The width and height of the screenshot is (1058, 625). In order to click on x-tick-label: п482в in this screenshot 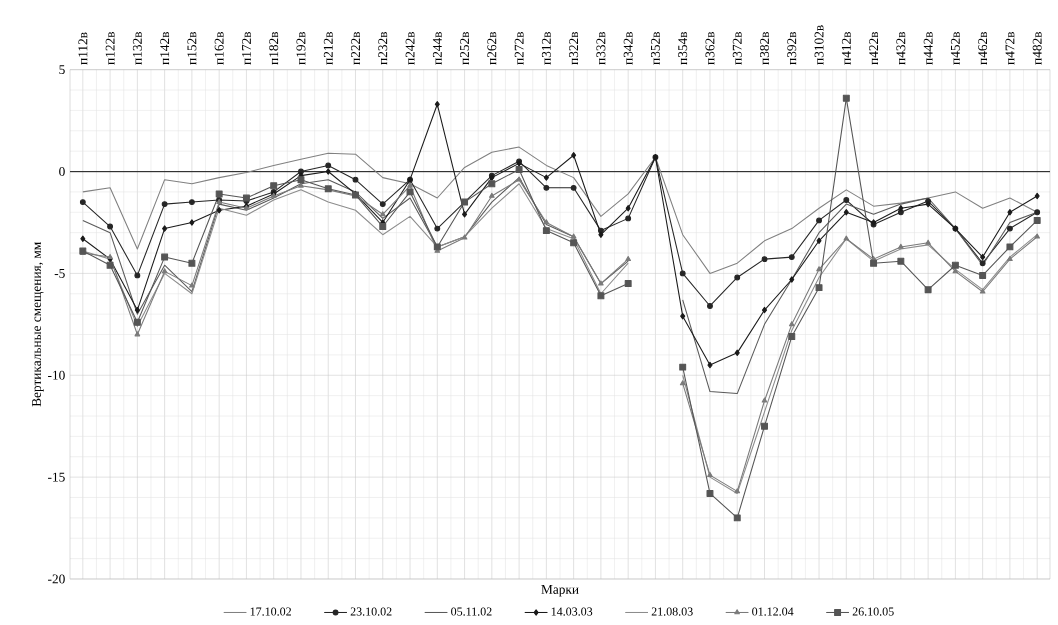, I will do `click(1037, 48)`.